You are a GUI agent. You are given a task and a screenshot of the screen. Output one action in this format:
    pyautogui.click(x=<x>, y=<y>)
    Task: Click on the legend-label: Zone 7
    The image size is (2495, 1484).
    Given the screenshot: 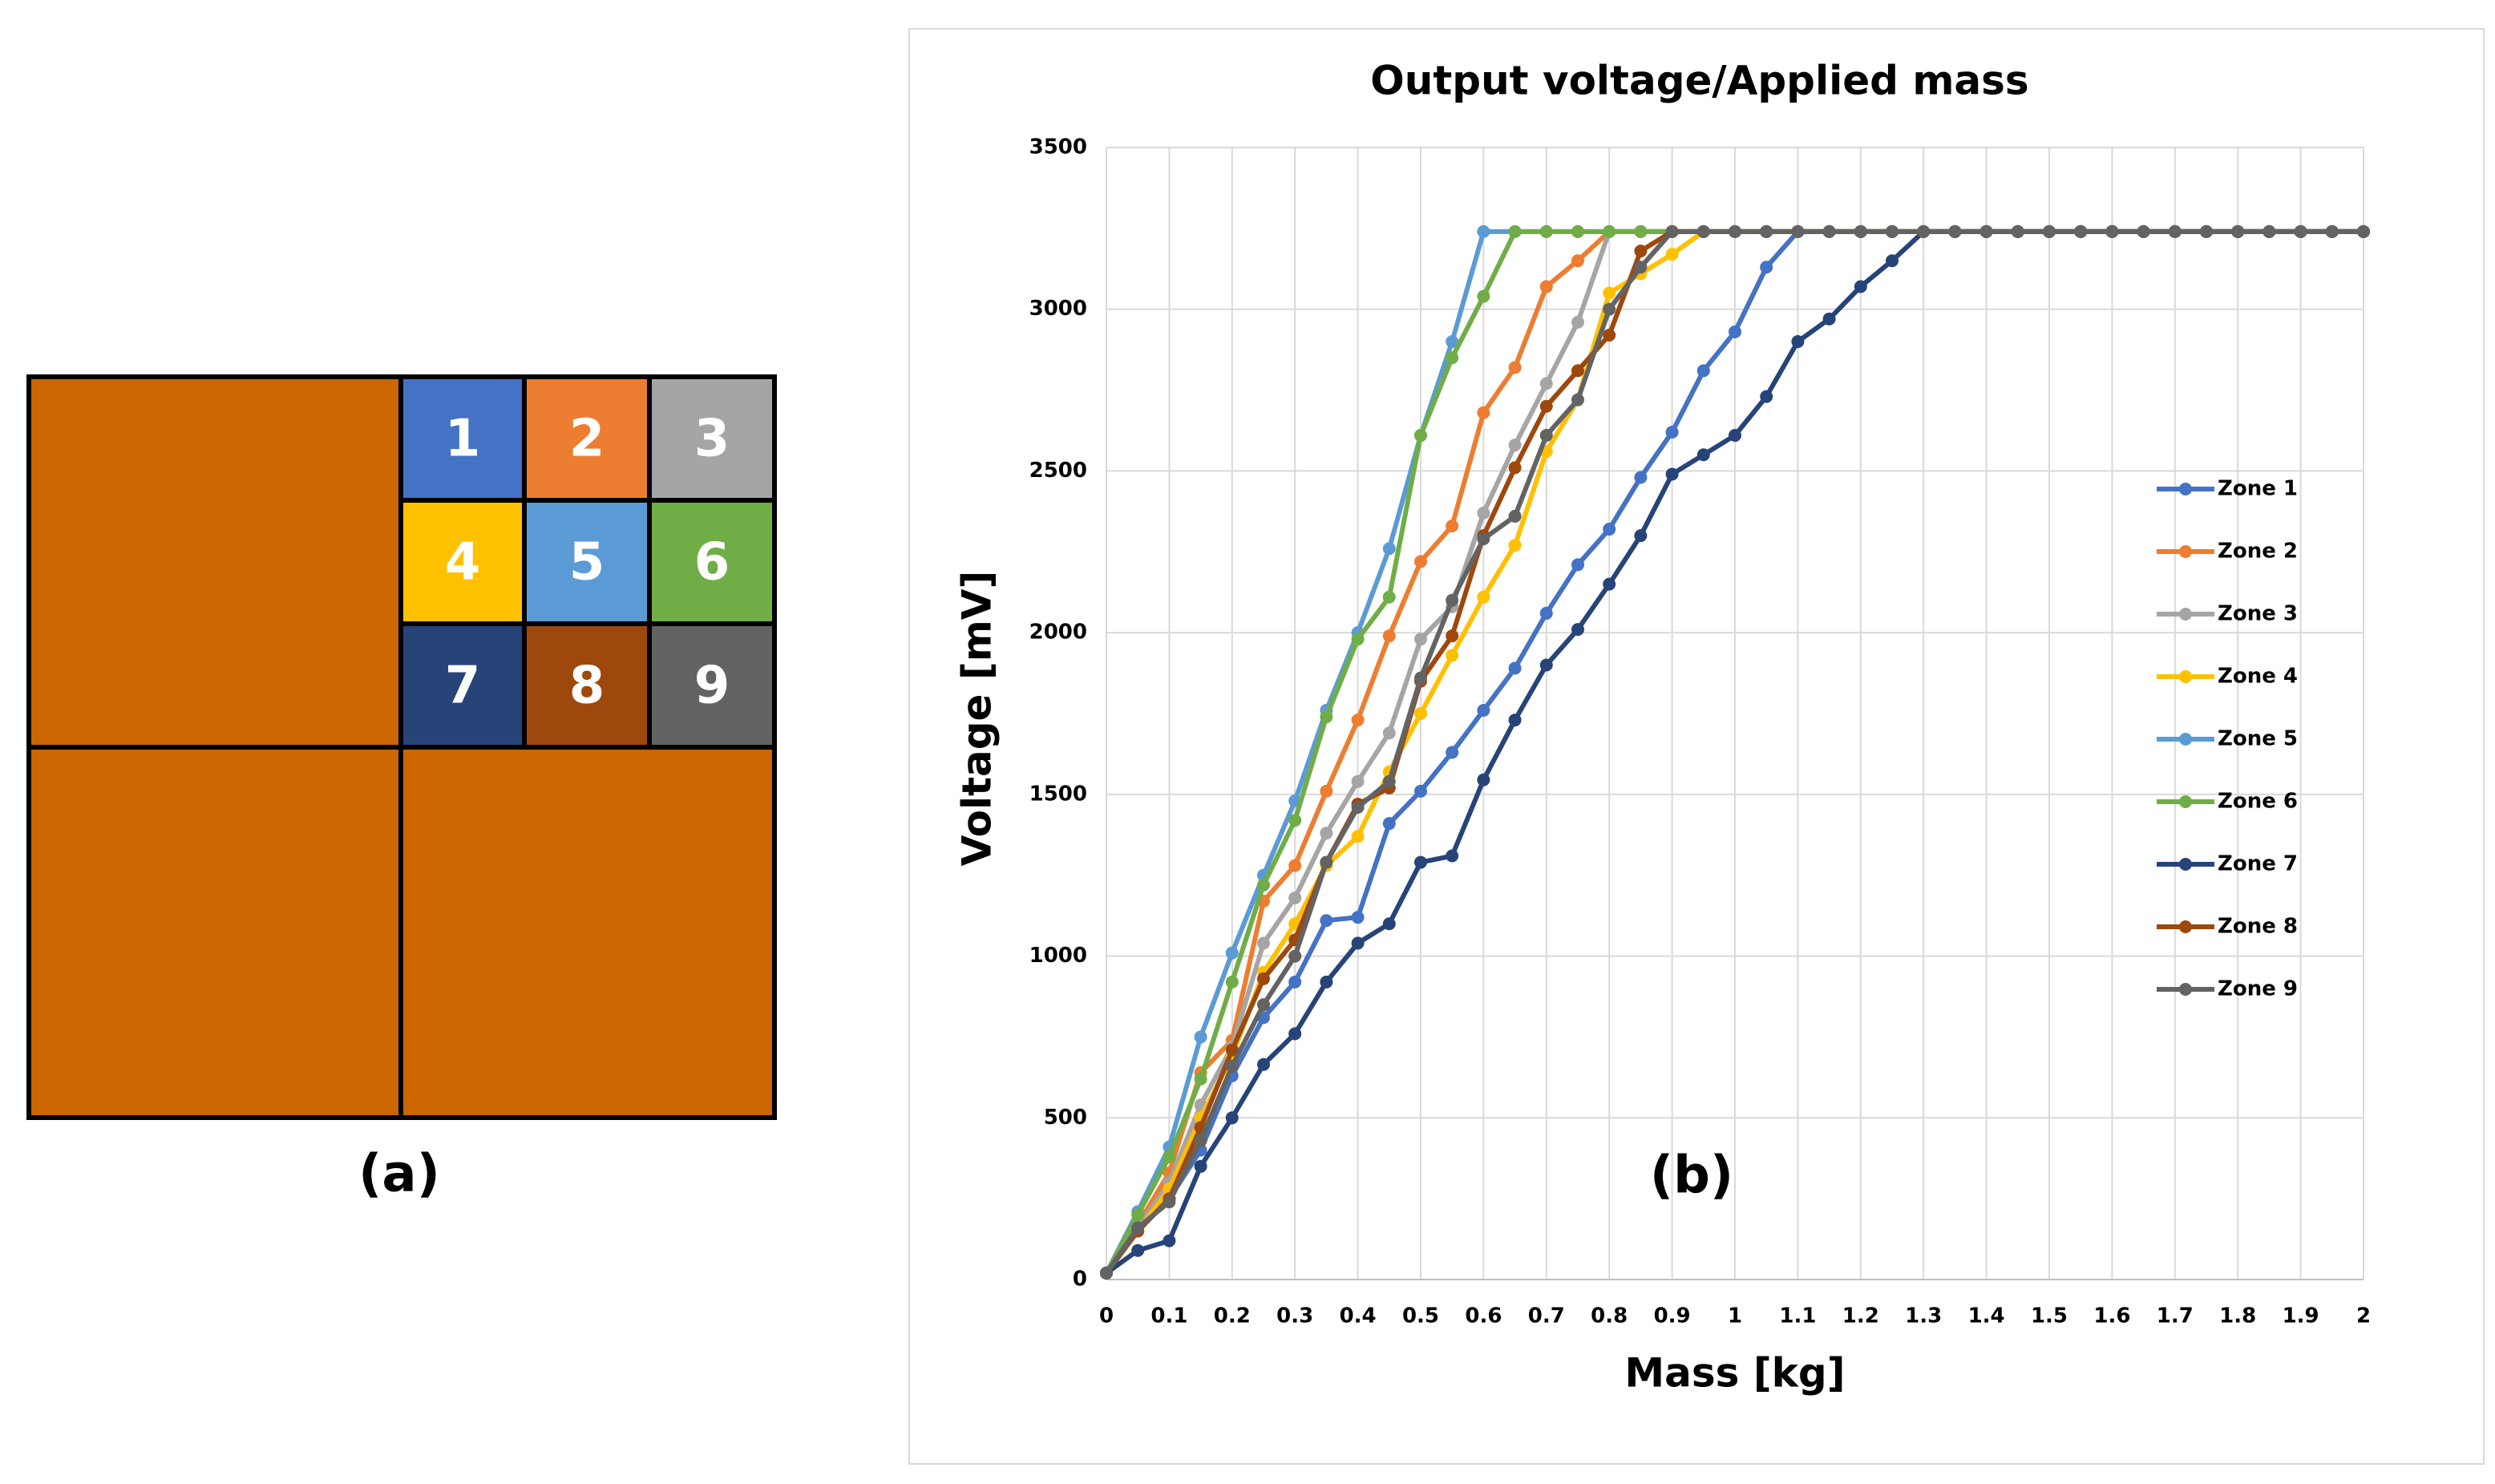 What is the action you would take?
    pyautogui.click(x=2258, y=864)
    